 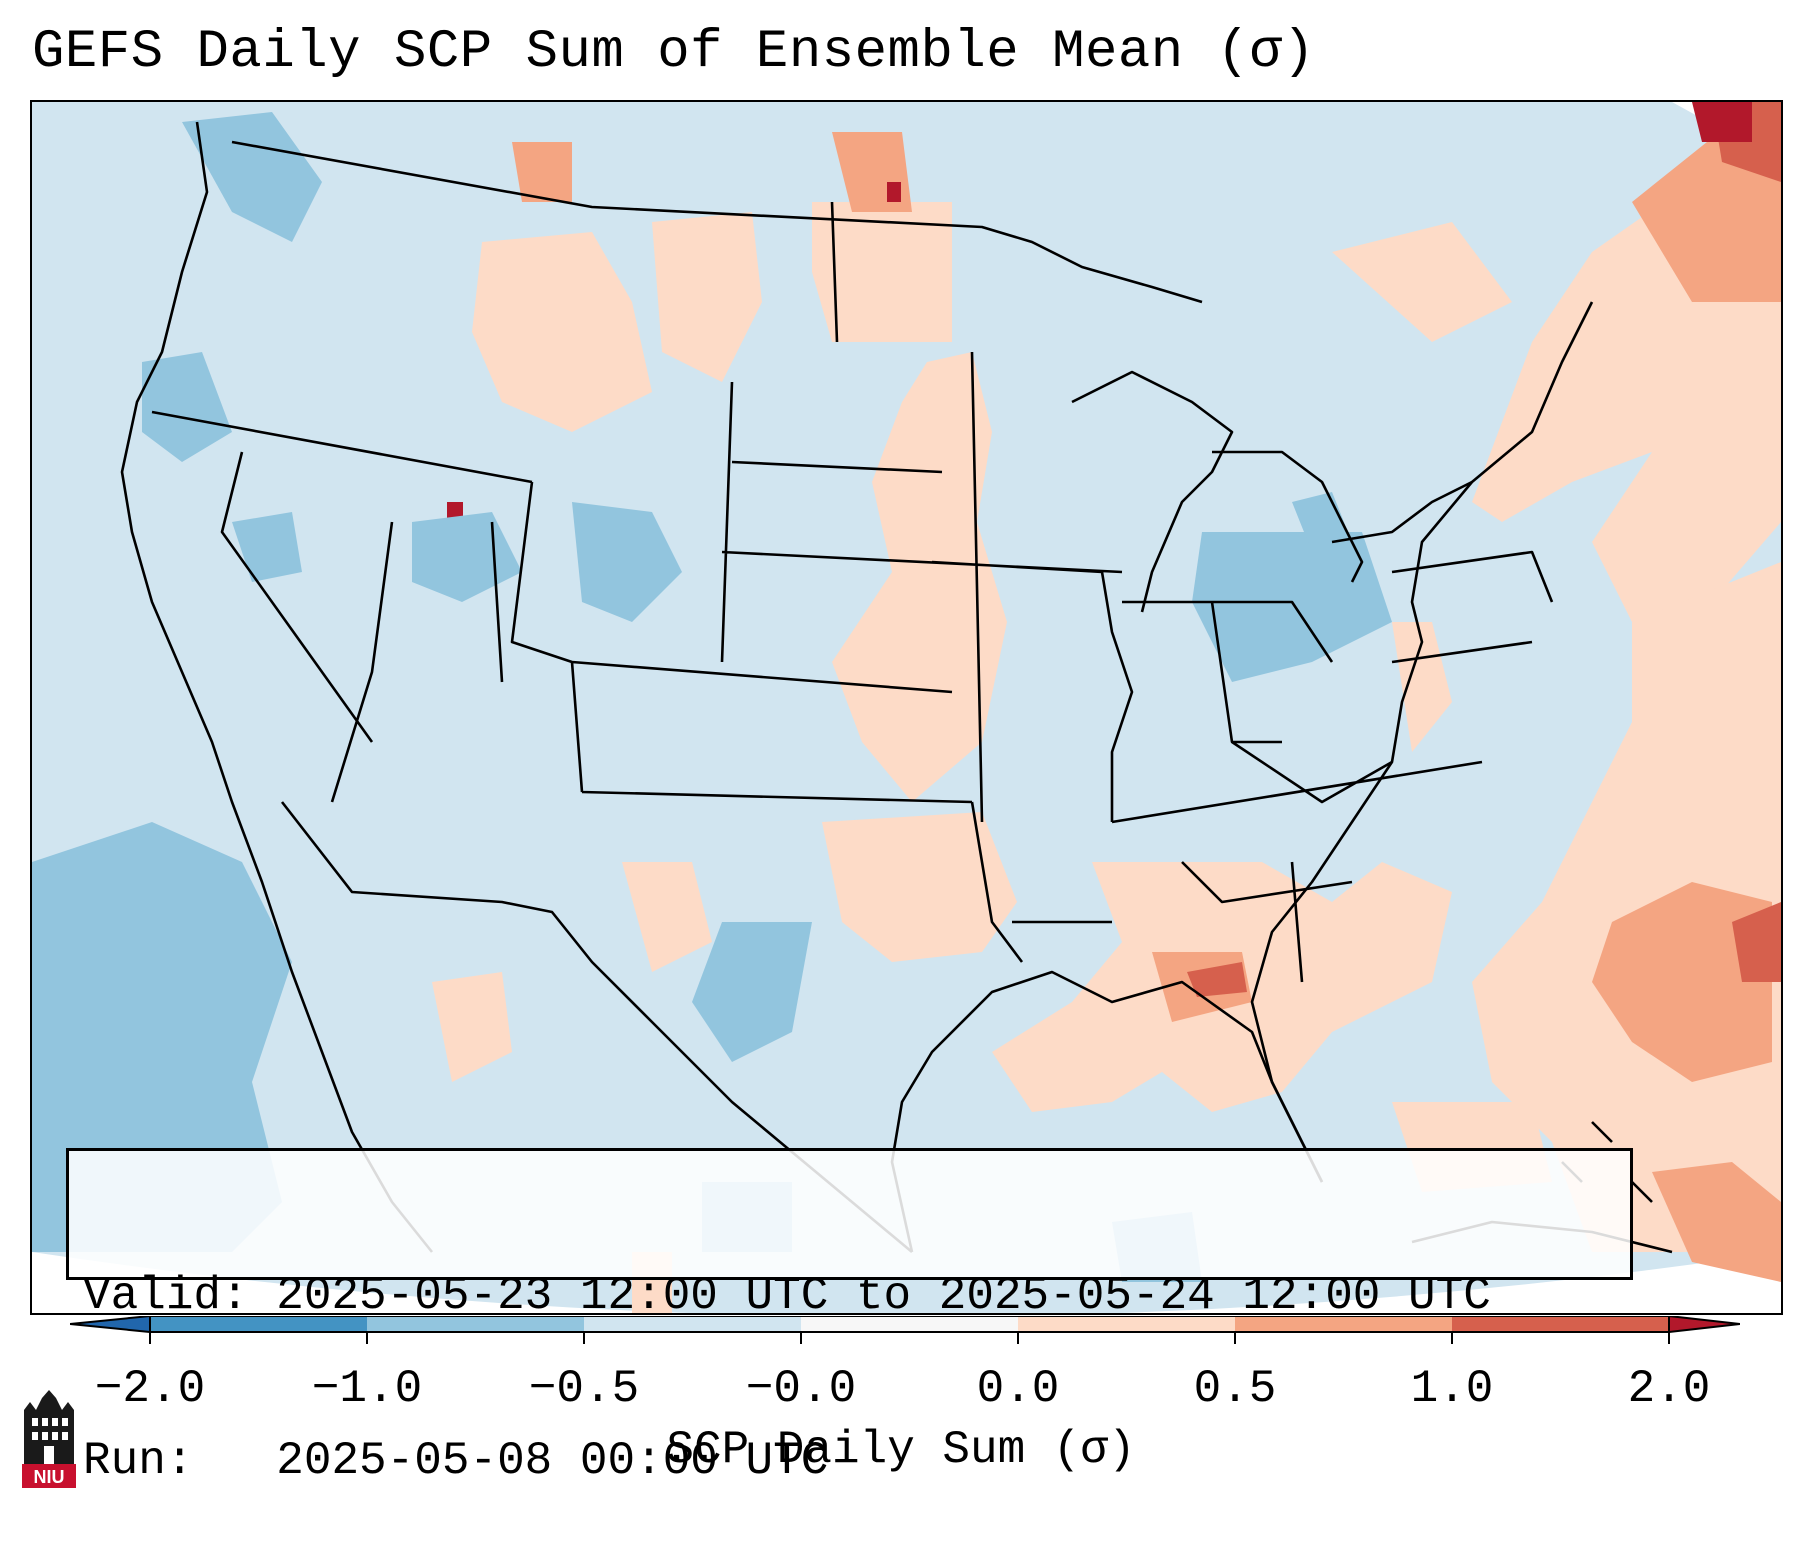 I want to click on projection-edge-bottom, so click(x=906, y=1282).